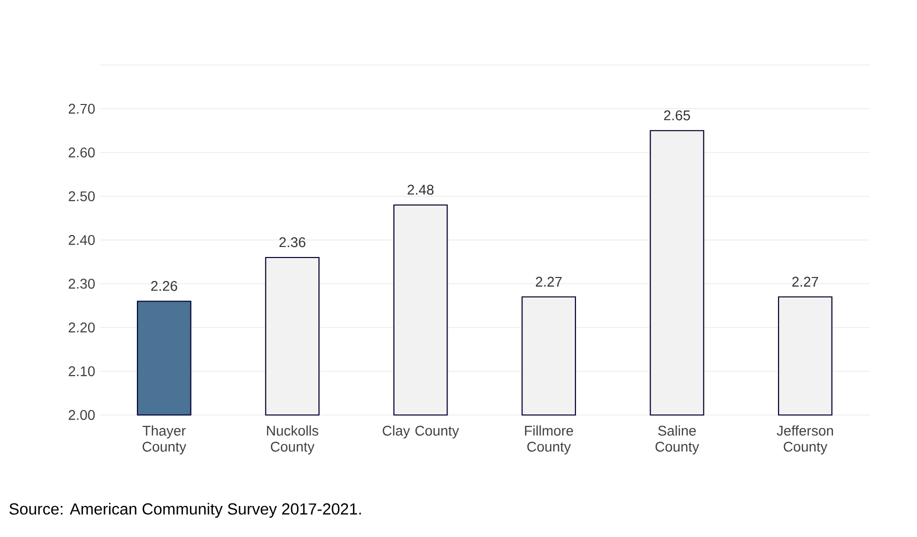  Describe the element at coordinates (81, 371) in the screenshot. I see `y-tick-label: 2.10` at that location.